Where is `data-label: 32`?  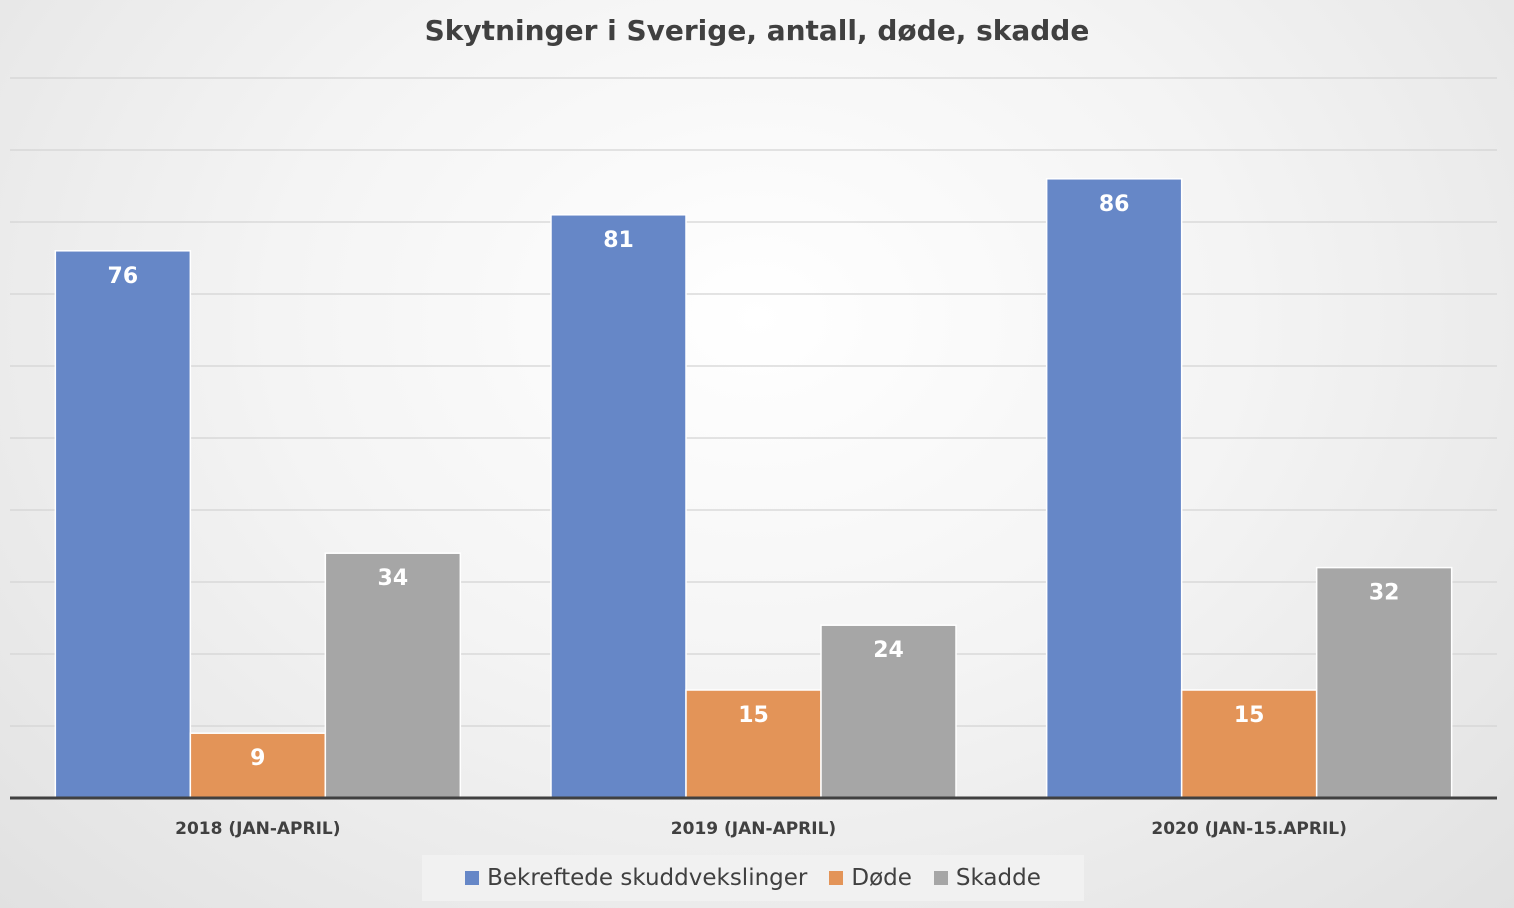 data-label: 32 is located at coordinates (1384, 593).